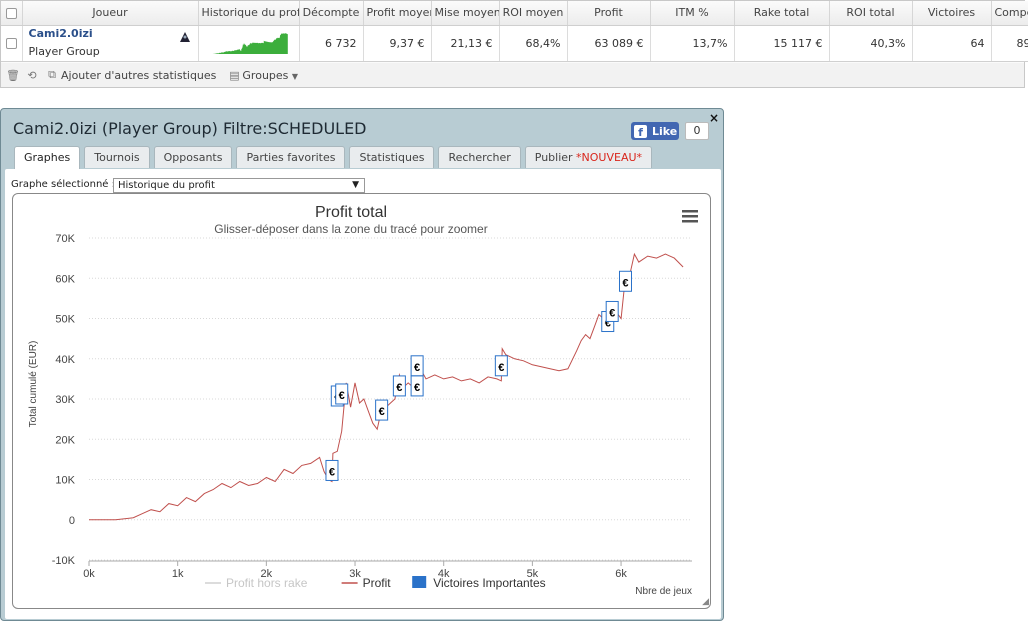 This screenshot has width=1028, height=627. I want to click on y-tick-label: 40K, so click(65, 360).